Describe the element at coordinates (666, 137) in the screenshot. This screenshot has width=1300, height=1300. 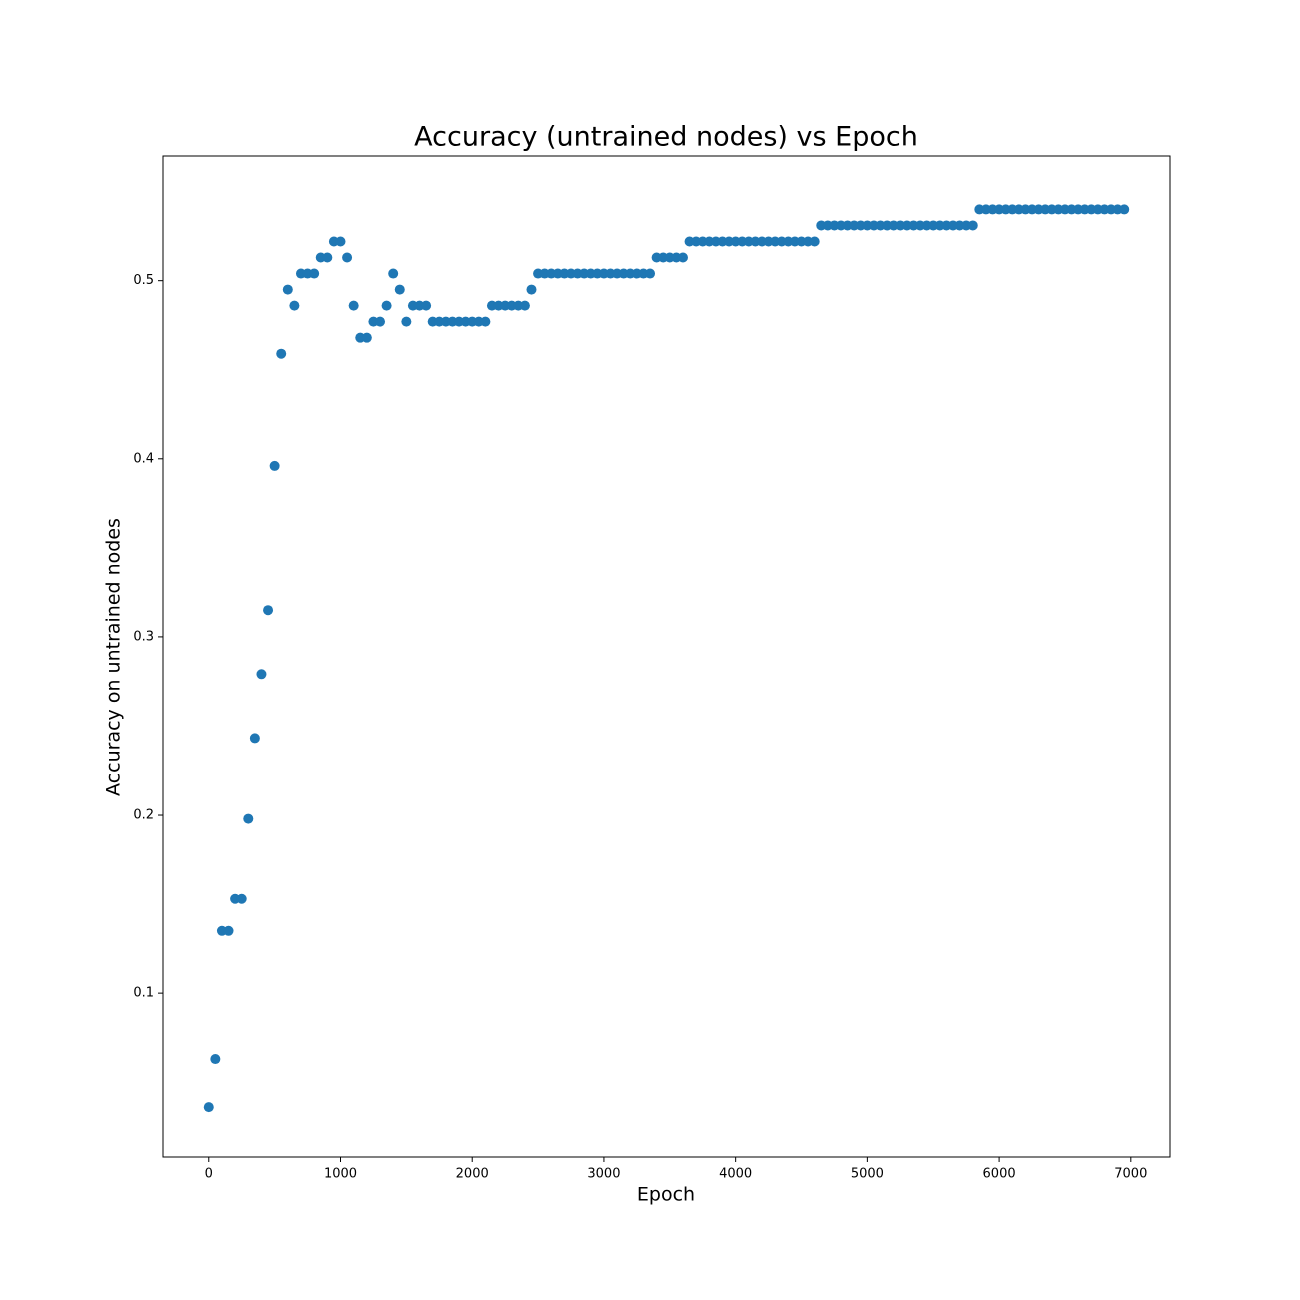
I see `chart-title: Accuracy (untrained nodes) vs Epoch` at that location.